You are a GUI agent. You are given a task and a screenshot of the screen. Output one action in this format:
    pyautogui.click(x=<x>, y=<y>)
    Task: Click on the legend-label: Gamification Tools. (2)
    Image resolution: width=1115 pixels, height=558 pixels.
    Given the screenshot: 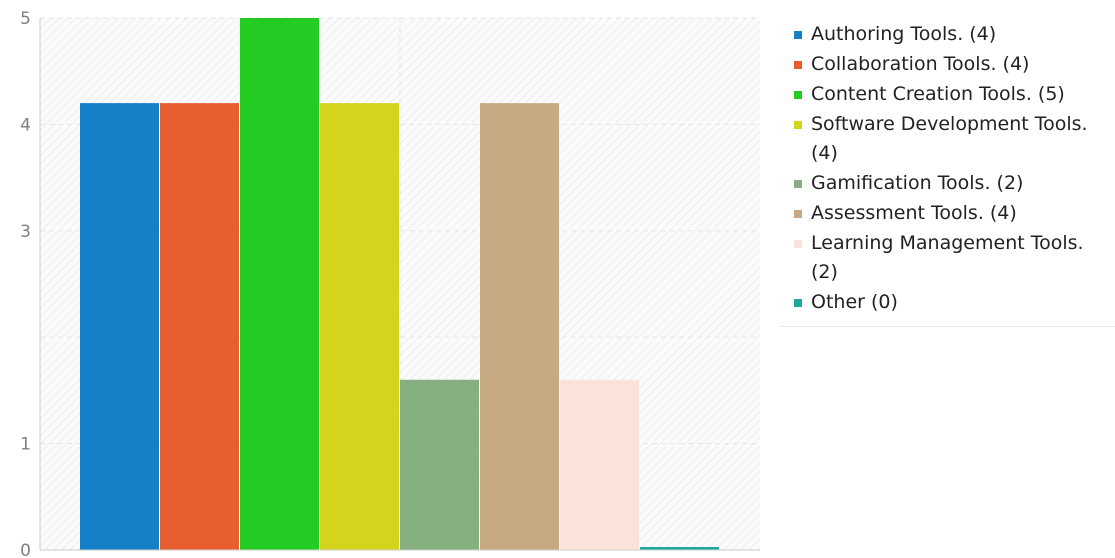 What is the action you would take?
    pyautogui.click(x=917, y=183)
    